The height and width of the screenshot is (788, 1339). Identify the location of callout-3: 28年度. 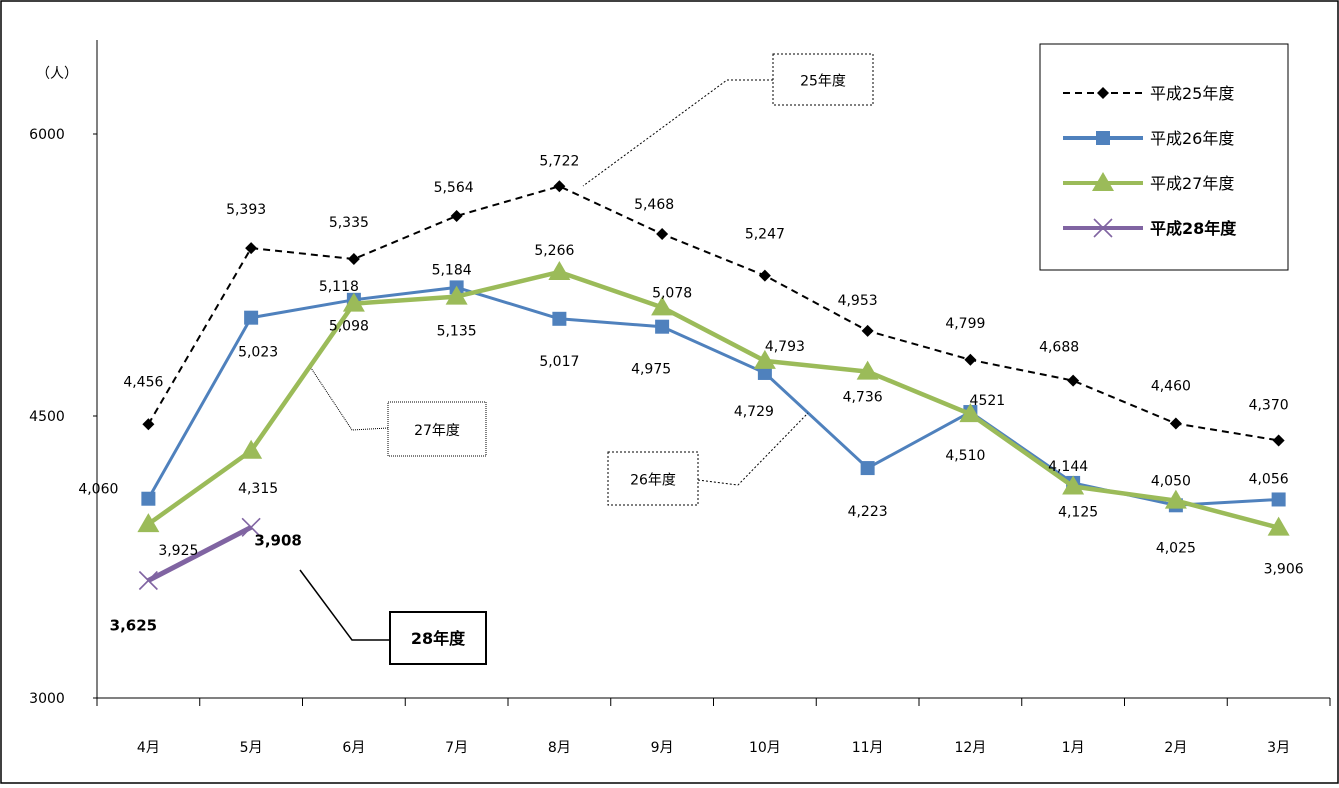
(393, 617).